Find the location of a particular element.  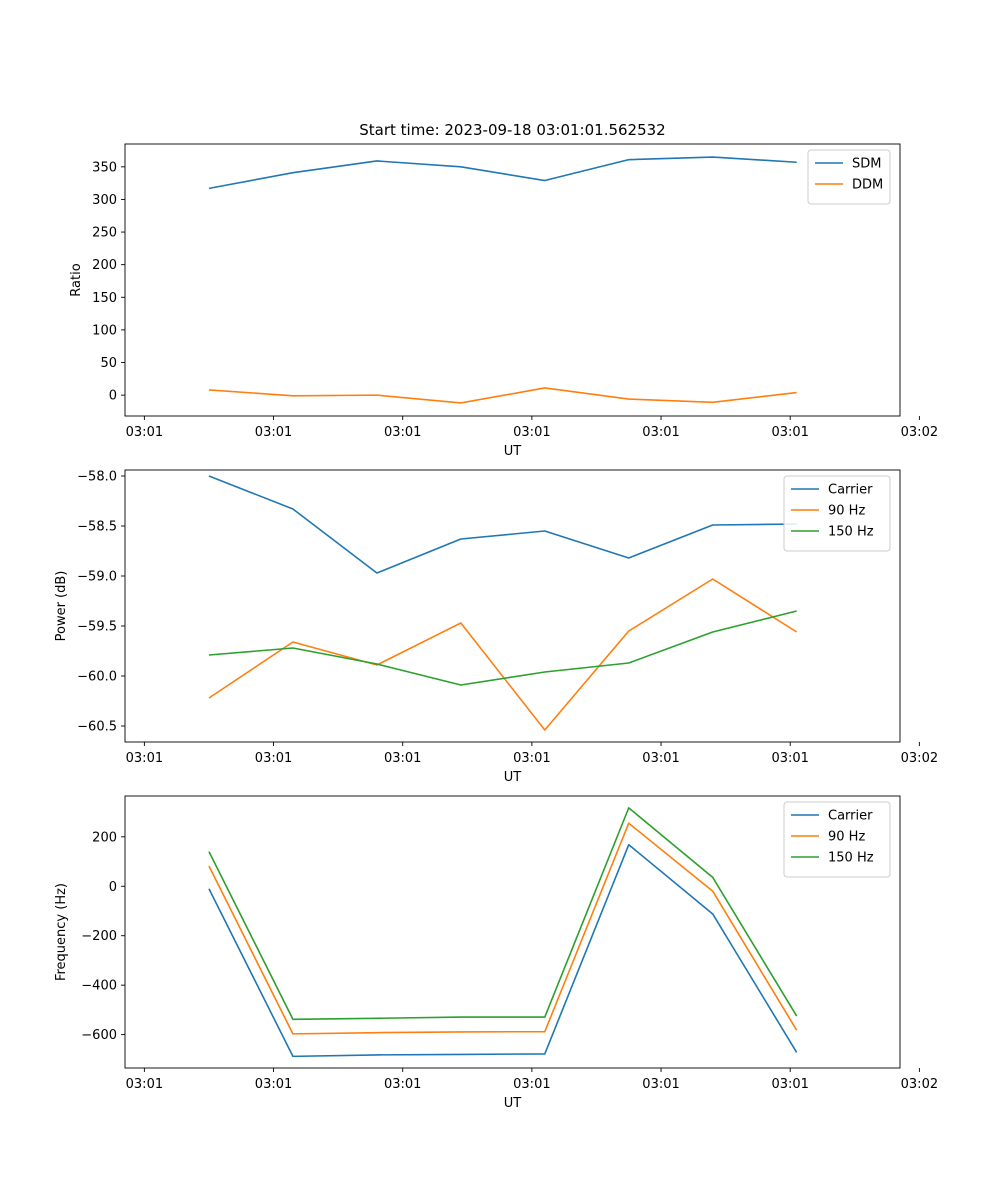

figure-title: Start time: 2023-09-18 03:01:01.562532 is located at coordinates (512, 130).